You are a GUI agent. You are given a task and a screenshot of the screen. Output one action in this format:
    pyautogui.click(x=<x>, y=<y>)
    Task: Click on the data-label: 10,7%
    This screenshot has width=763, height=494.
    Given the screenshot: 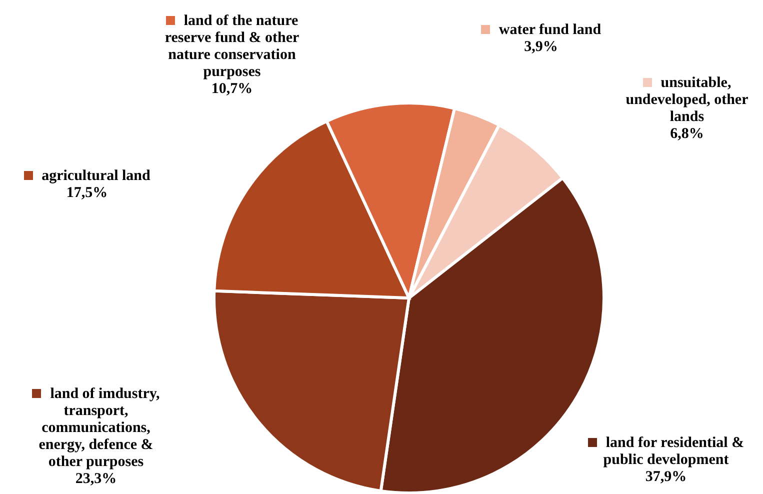 What is the action you would take?
    pyautogui.click(x=232, y=89)
    